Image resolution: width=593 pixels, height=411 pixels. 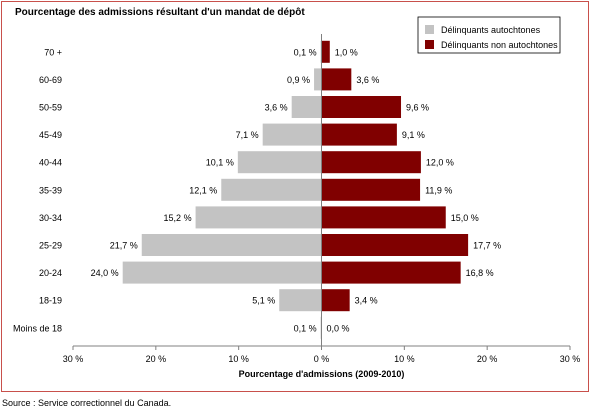 I want to click on legend-swatch-delinquants-non-autochtones, so click(x=429, y=44).